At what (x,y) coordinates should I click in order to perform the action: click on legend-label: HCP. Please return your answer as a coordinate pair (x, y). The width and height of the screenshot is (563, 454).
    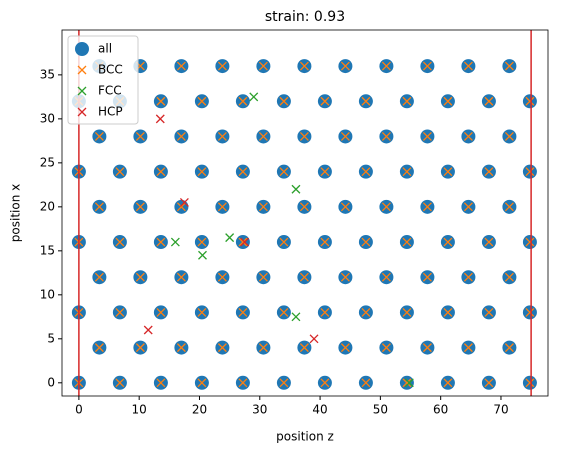
    Looking at the image, I should click on (110, 112).